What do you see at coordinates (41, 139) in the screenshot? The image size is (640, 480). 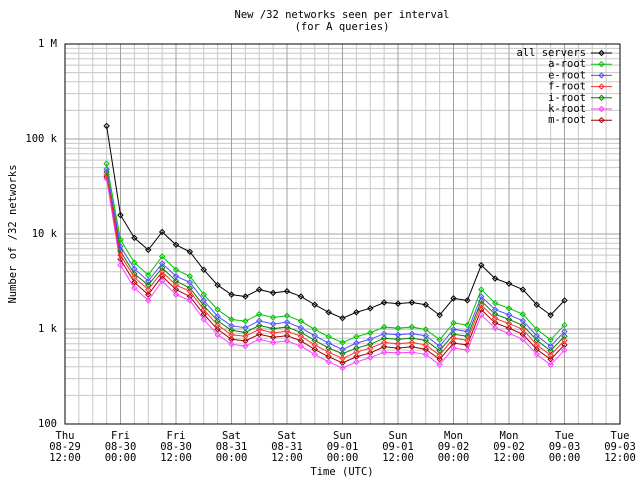 I see `y-tick-label: 100 k` at bounding box center [41, 139].